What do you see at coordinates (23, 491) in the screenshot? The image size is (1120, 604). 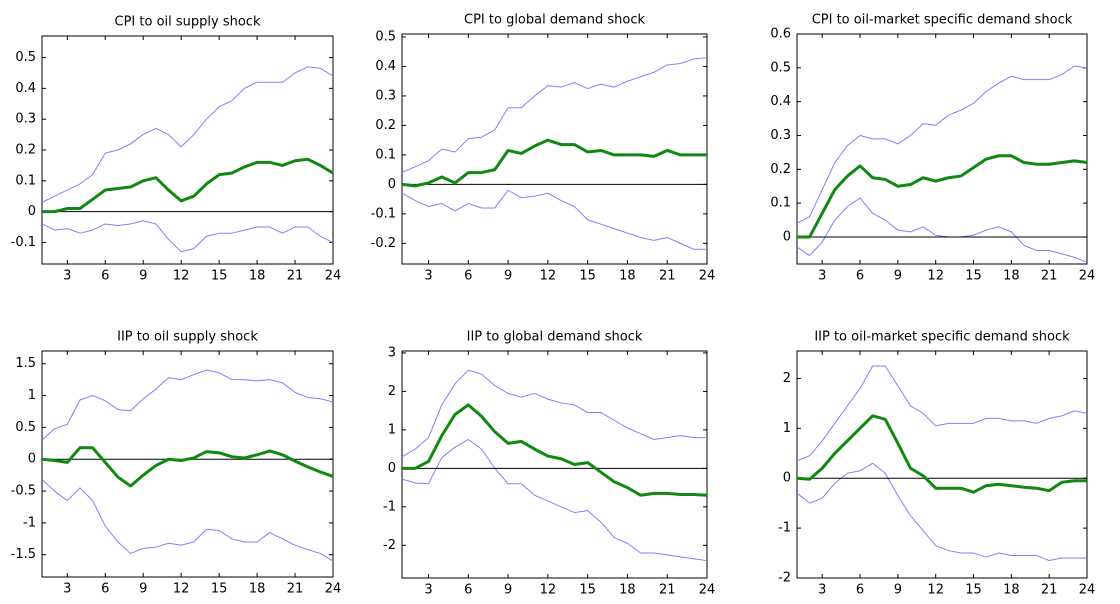 I see `y-tick-label: -0.5` at bounding box center [23, 491].